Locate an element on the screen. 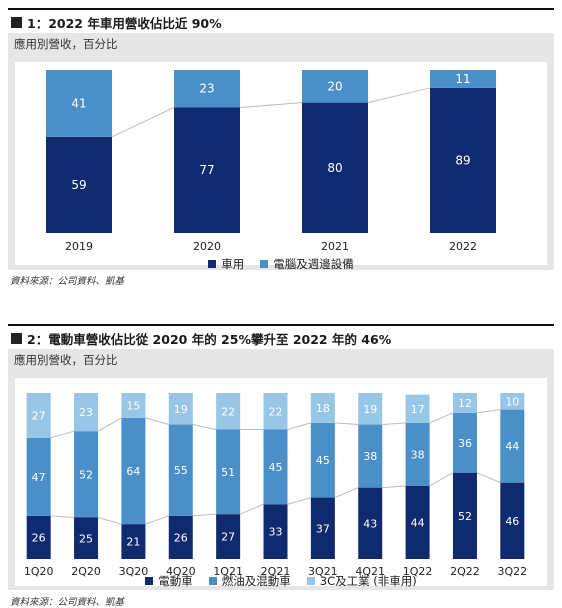 The width and height of the screenshot is (562, 608). data-label-4q20-series-2: 19 is located at coordinates (181, 409).